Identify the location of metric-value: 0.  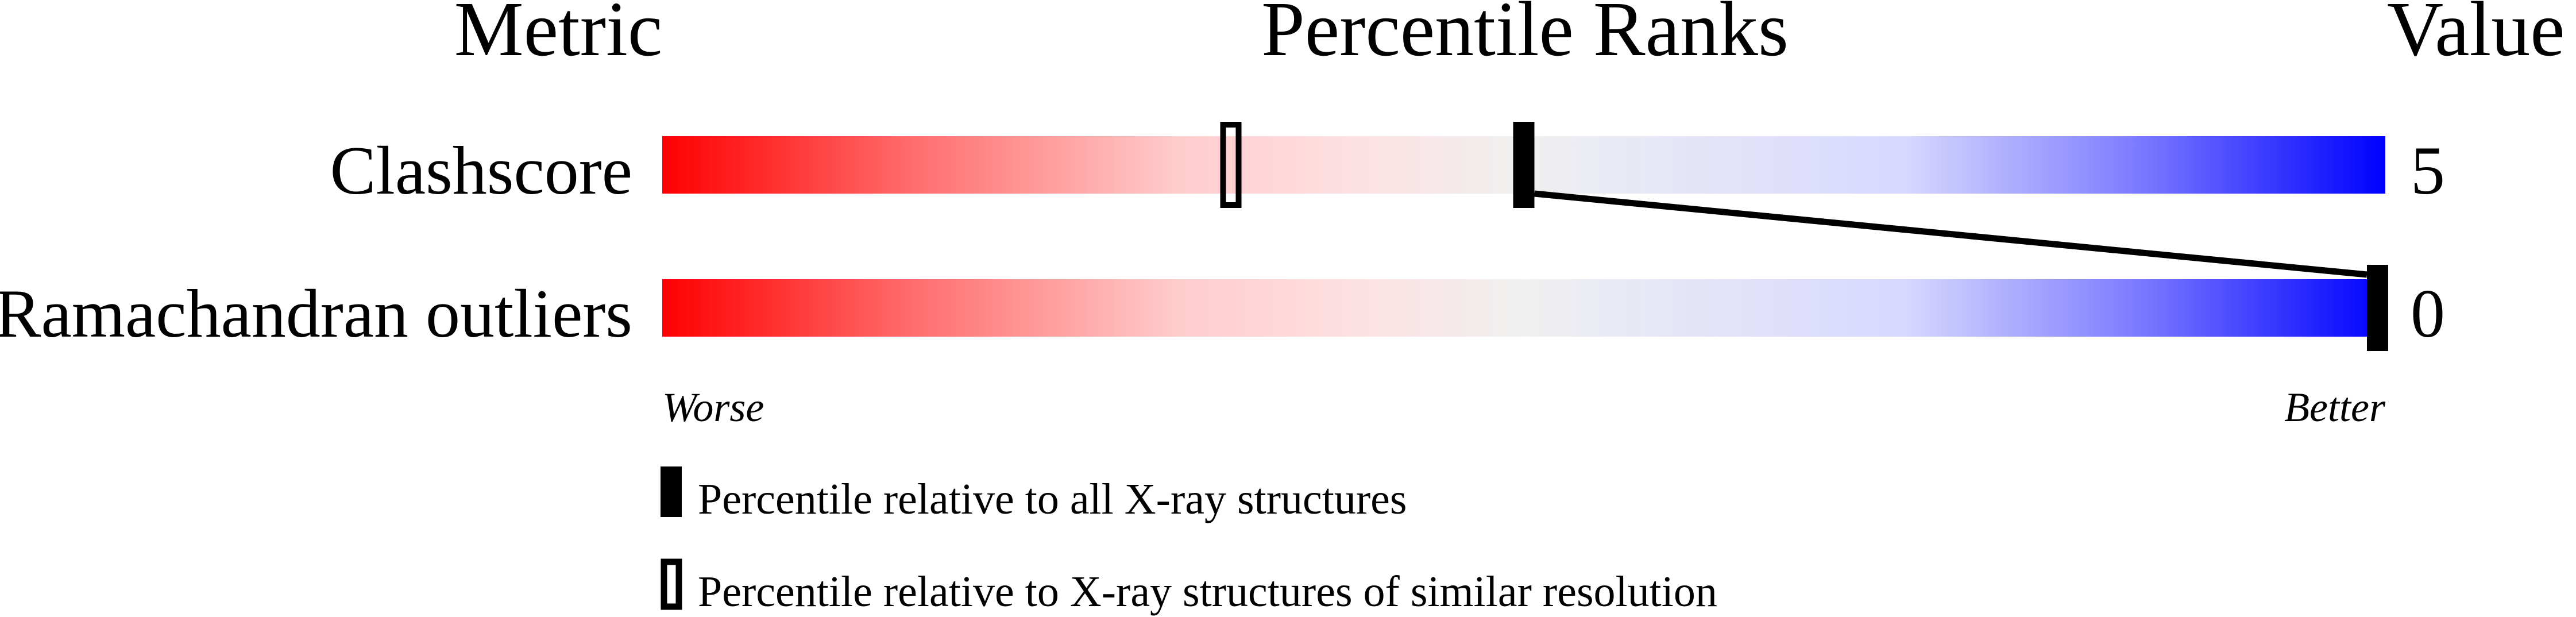
(2428, 313).